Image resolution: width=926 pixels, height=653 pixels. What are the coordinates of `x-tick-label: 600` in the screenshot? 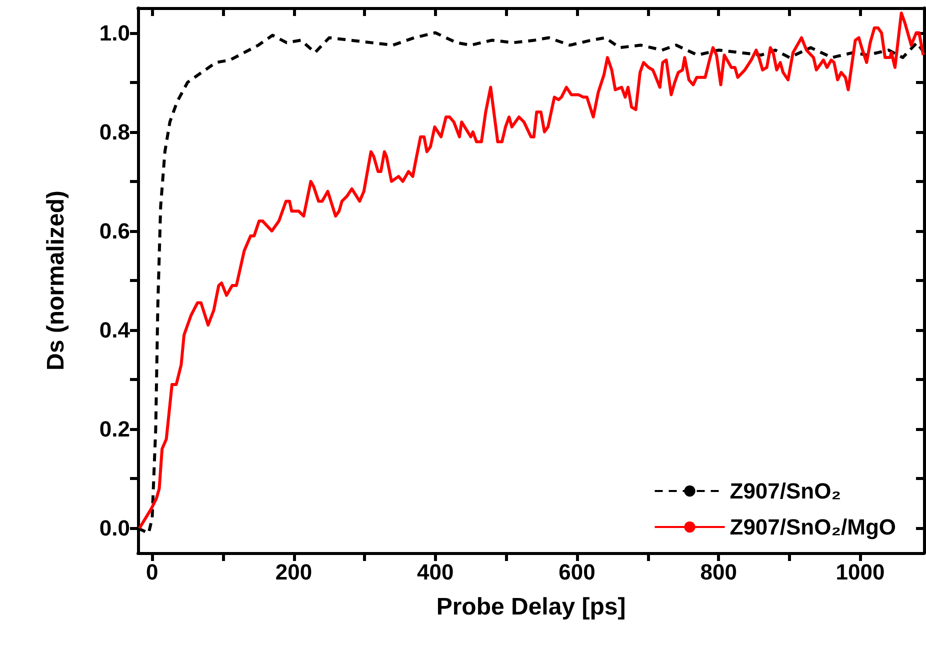 It's located at (577, 572).